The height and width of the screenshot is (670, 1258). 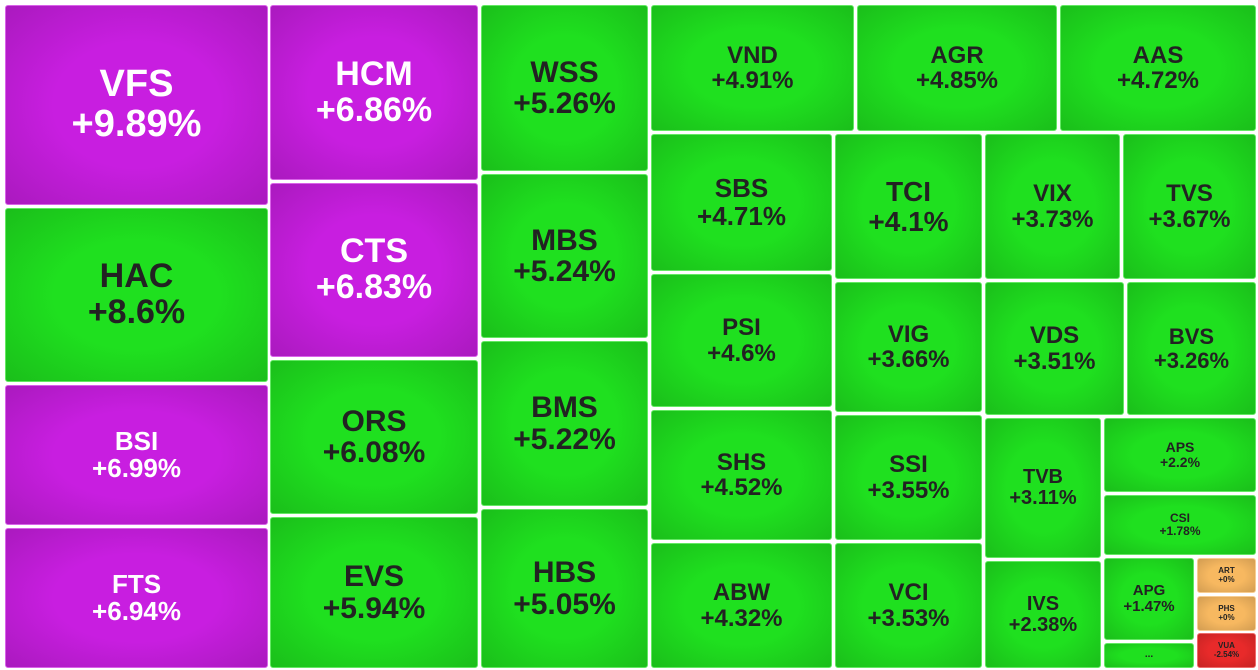 I want to click on ticker: CTS, so click(x=374, y=251).